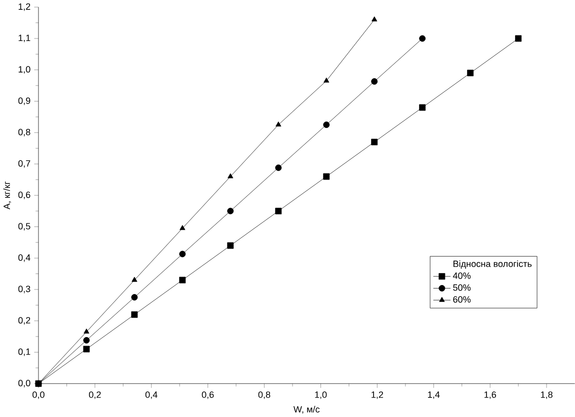 This screenshot has height=417, width=575. What do you see at coordinates (7, 196) in the screenshot?
I see `y-axis-title: A, кг/кг` at bounding box center [7, 196].